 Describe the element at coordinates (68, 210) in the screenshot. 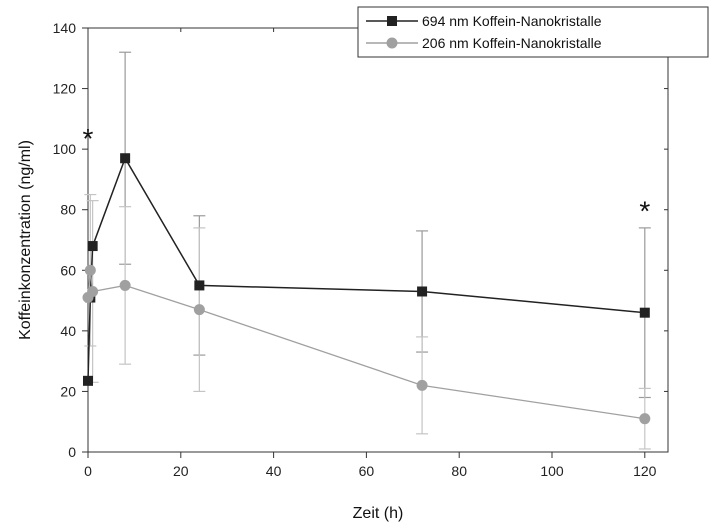

I see `y-tick-label: 80` at that location.